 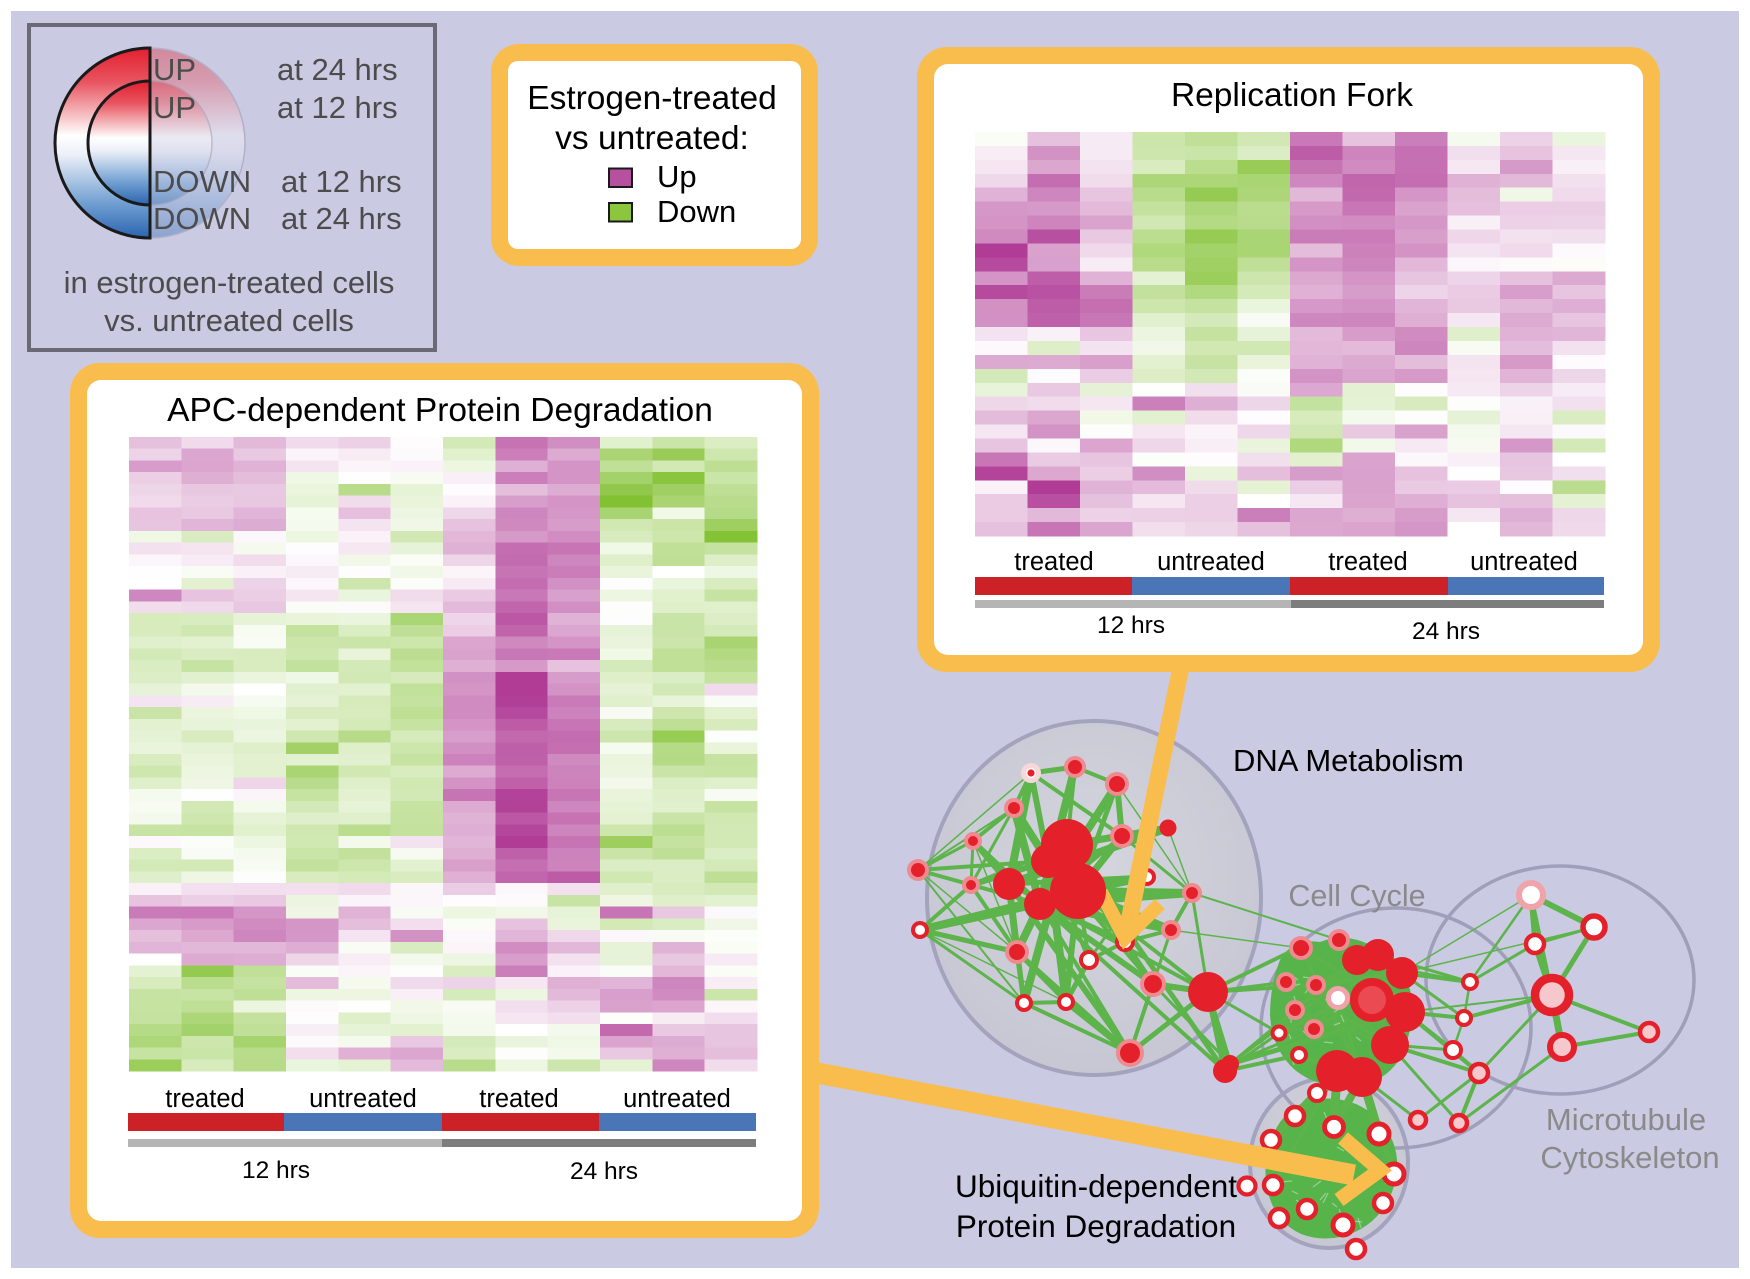 I want to click on svg-text: Ubiquitin-dependent, so click(x=1096, y=1186).